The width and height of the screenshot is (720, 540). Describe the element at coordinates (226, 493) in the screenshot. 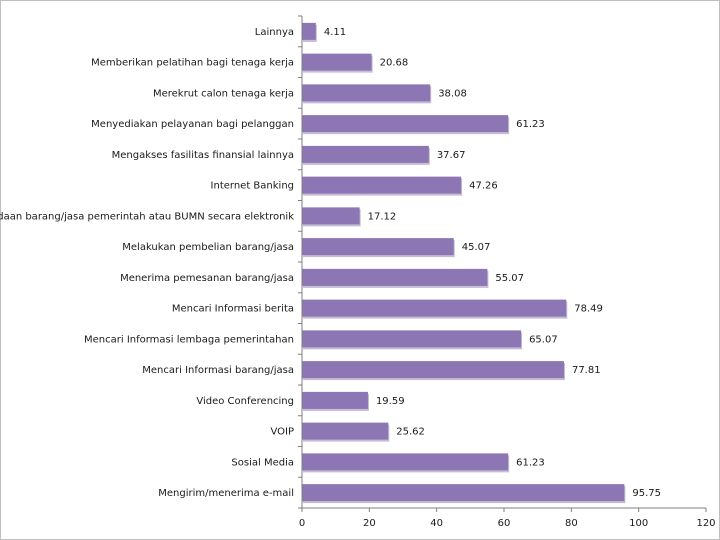

I see `category-label: Mengirim/menerima e-mail` at that location.